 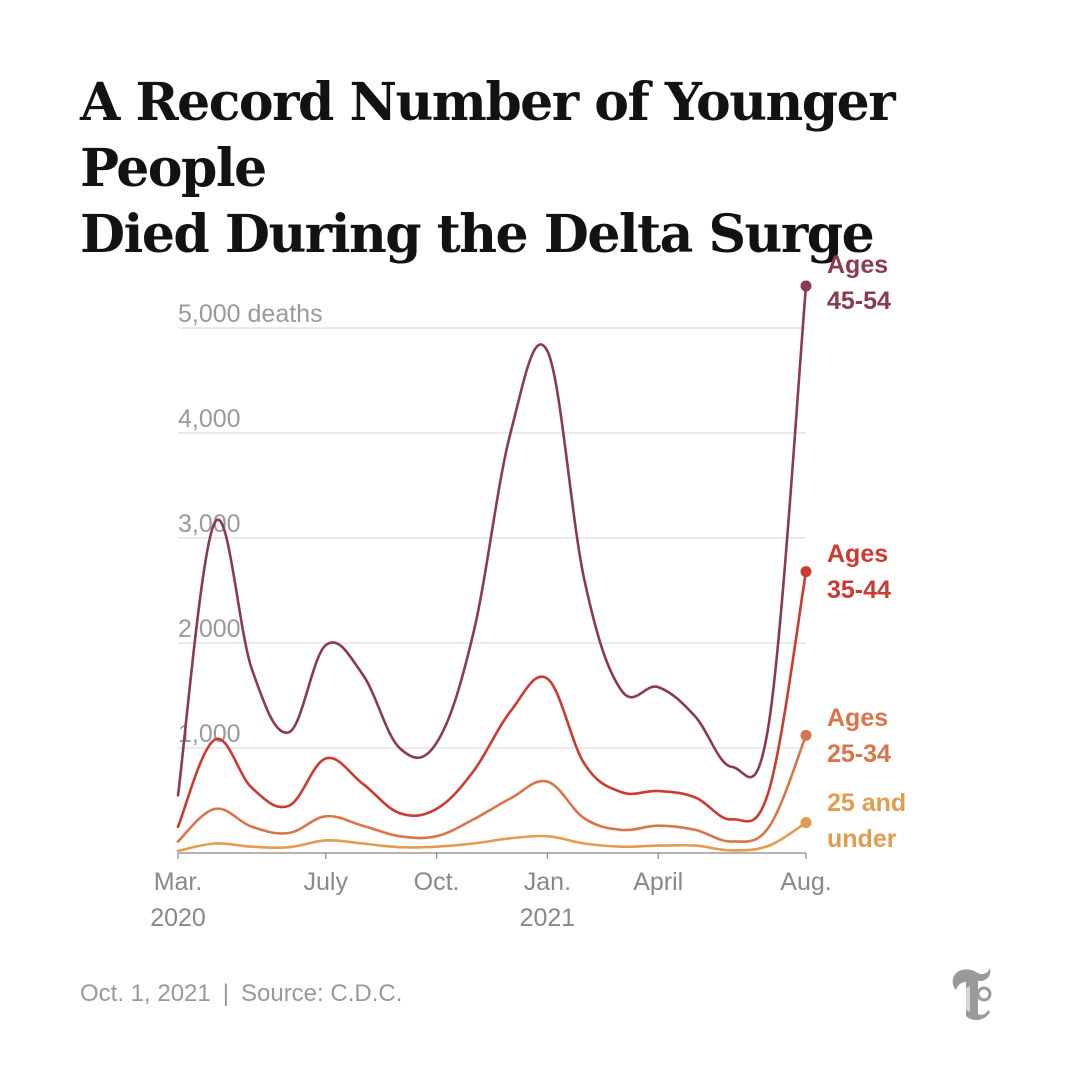 What do you see at coordinates (548, 918) in the screenshot?
I see `x-tick-label-2021-01-1: 2021` at bounding box center [548, 918].